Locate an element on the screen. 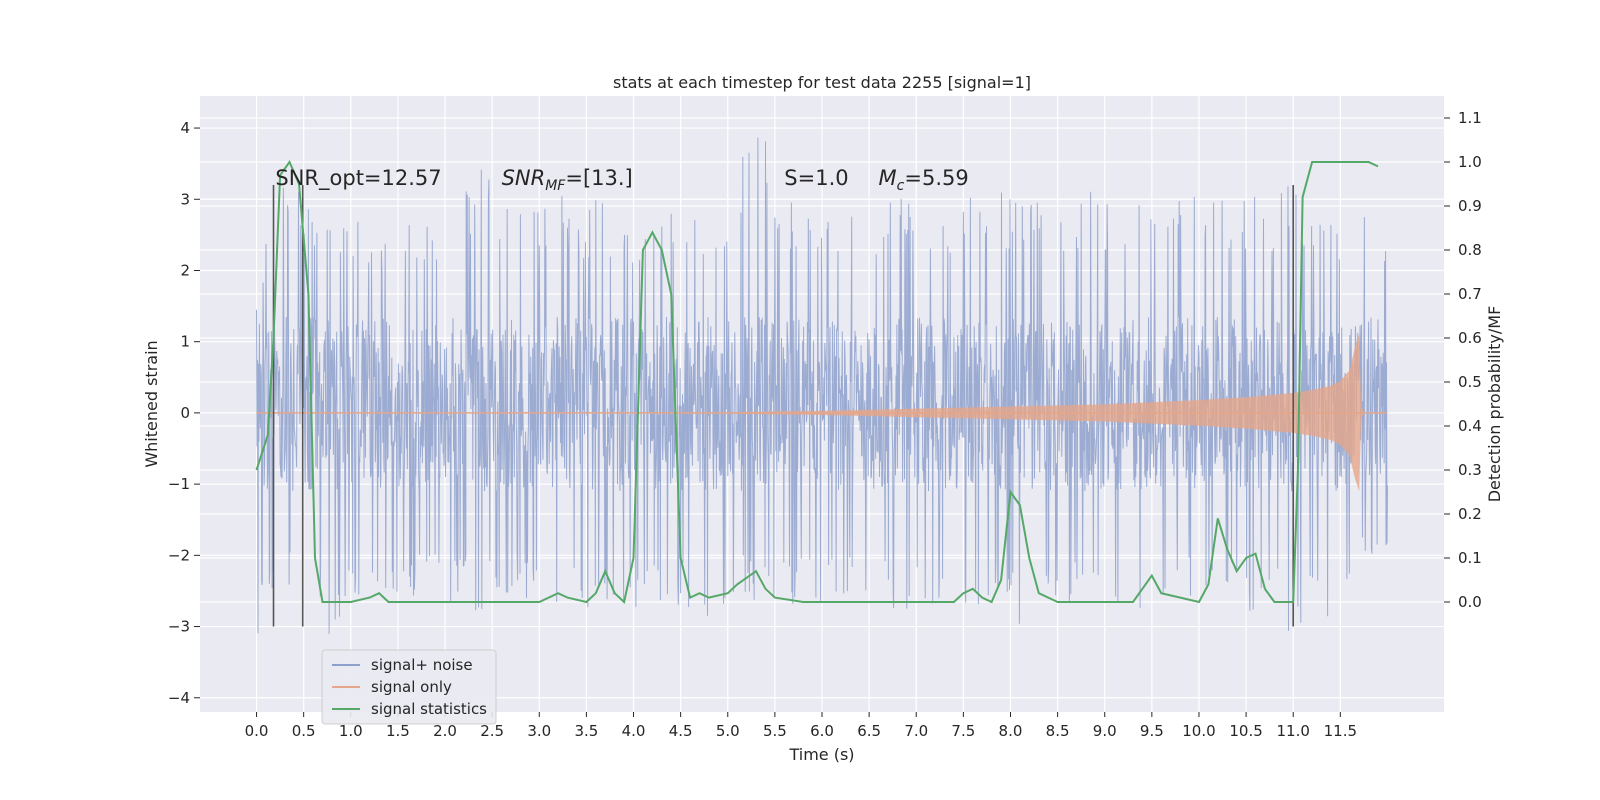  signal-only-series is located at coordinates (822, 413).